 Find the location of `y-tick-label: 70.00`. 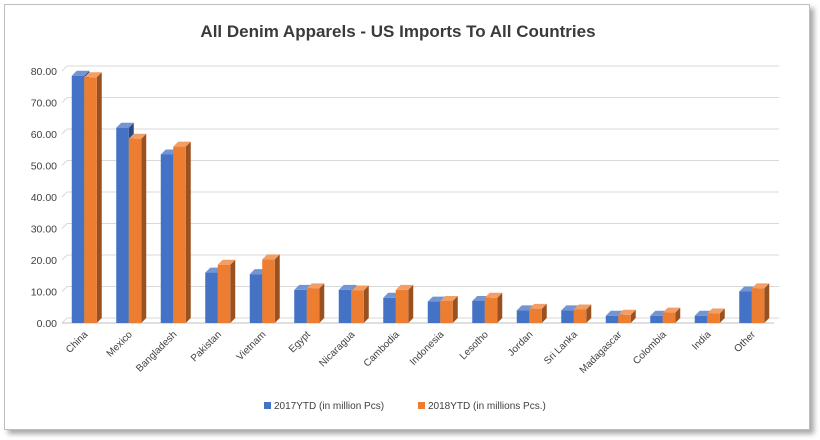

y-tick-label: 70.00 is located at coordinates (44, 104).